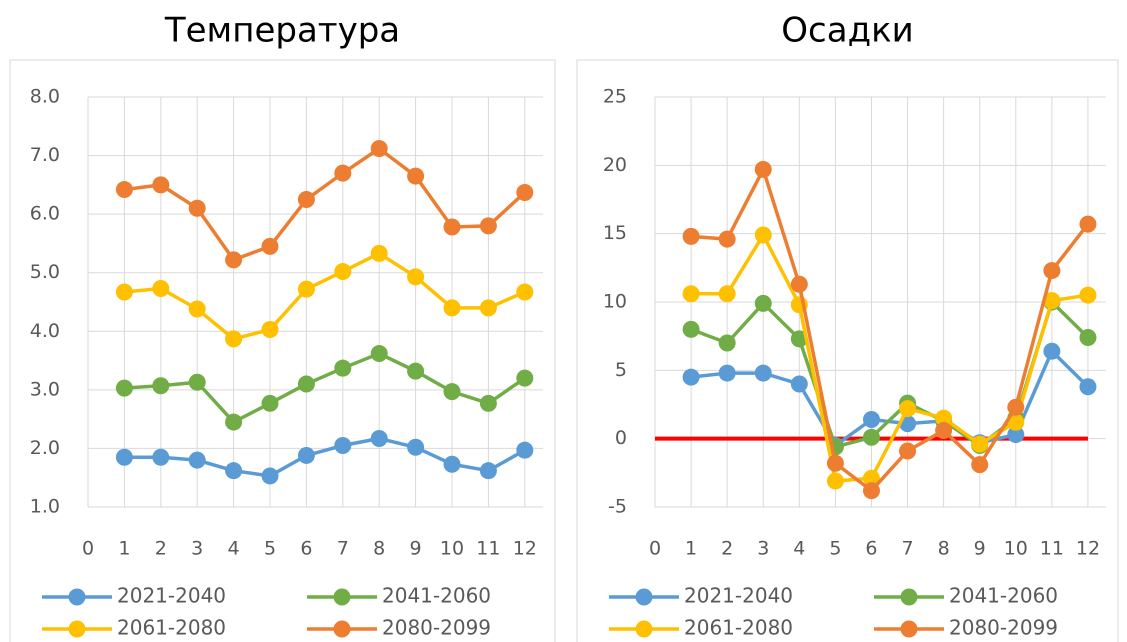 This screenshot has width=1127, height=642. I want to click on y-tick-label: 4.0, so click(45, 331).